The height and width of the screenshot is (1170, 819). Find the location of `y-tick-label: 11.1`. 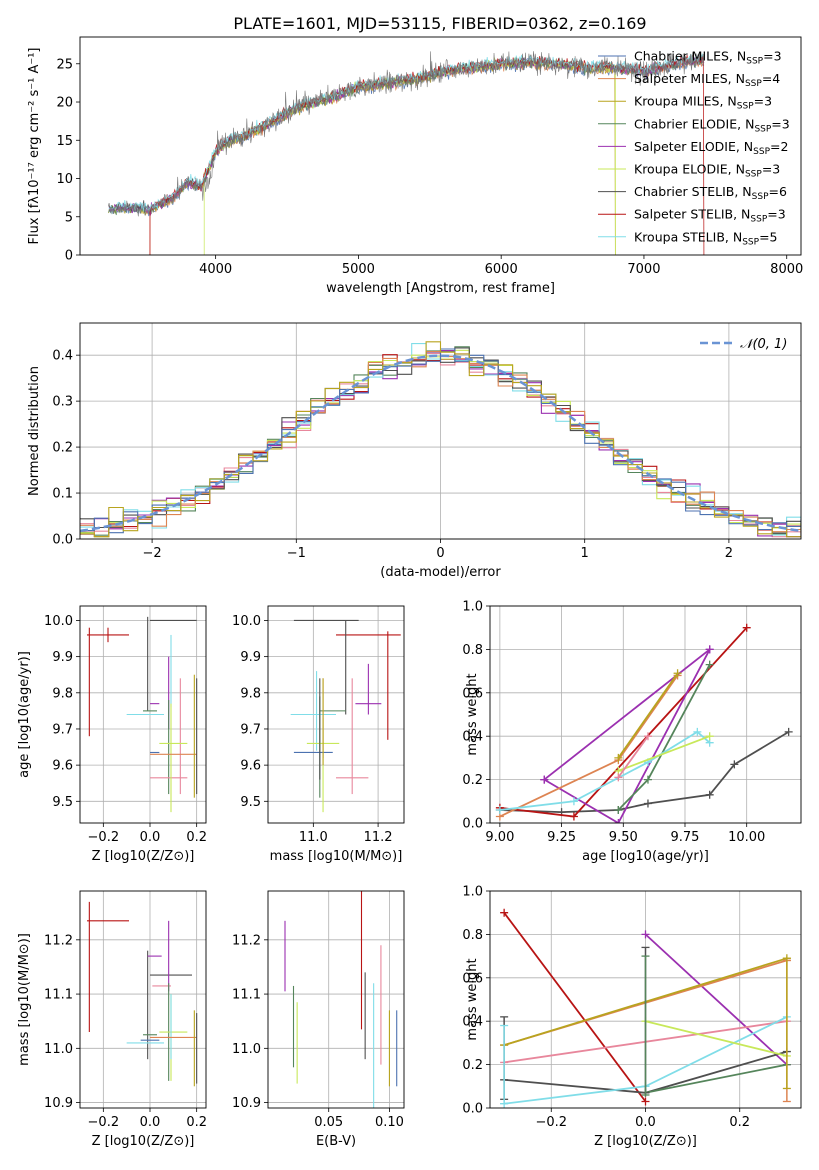

y-tick-label: 11.1 is located at coordinates (58, 995).